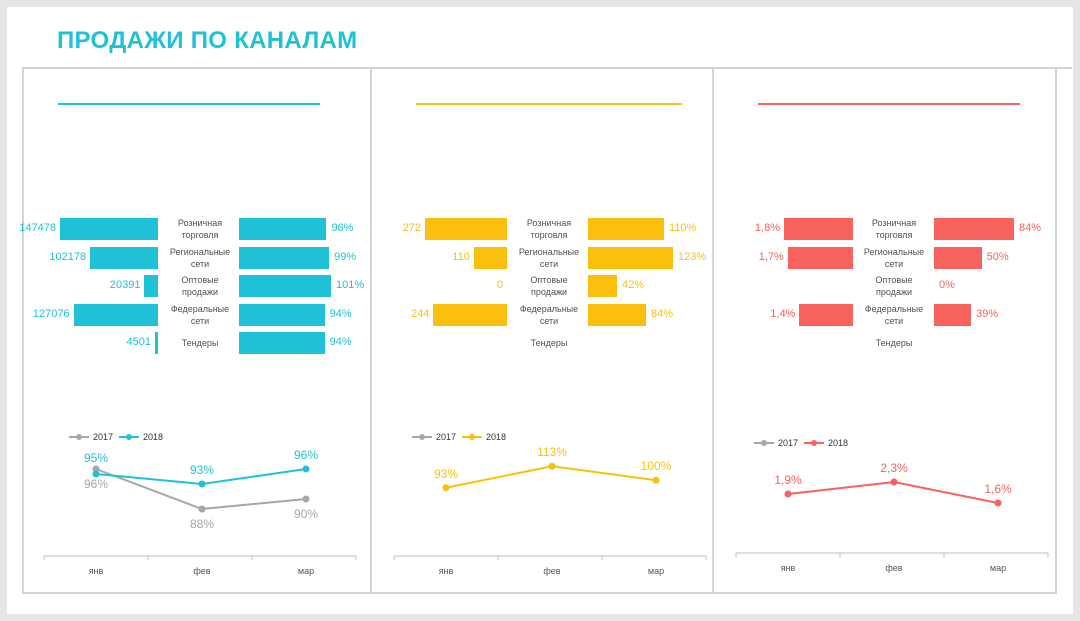 The width and height of the screenshot is (1080, 621). What do you see at coordinates (37, 228) in the screenshot?
I see `fact-bar-label: 147478` at bounding box center [37, 228].